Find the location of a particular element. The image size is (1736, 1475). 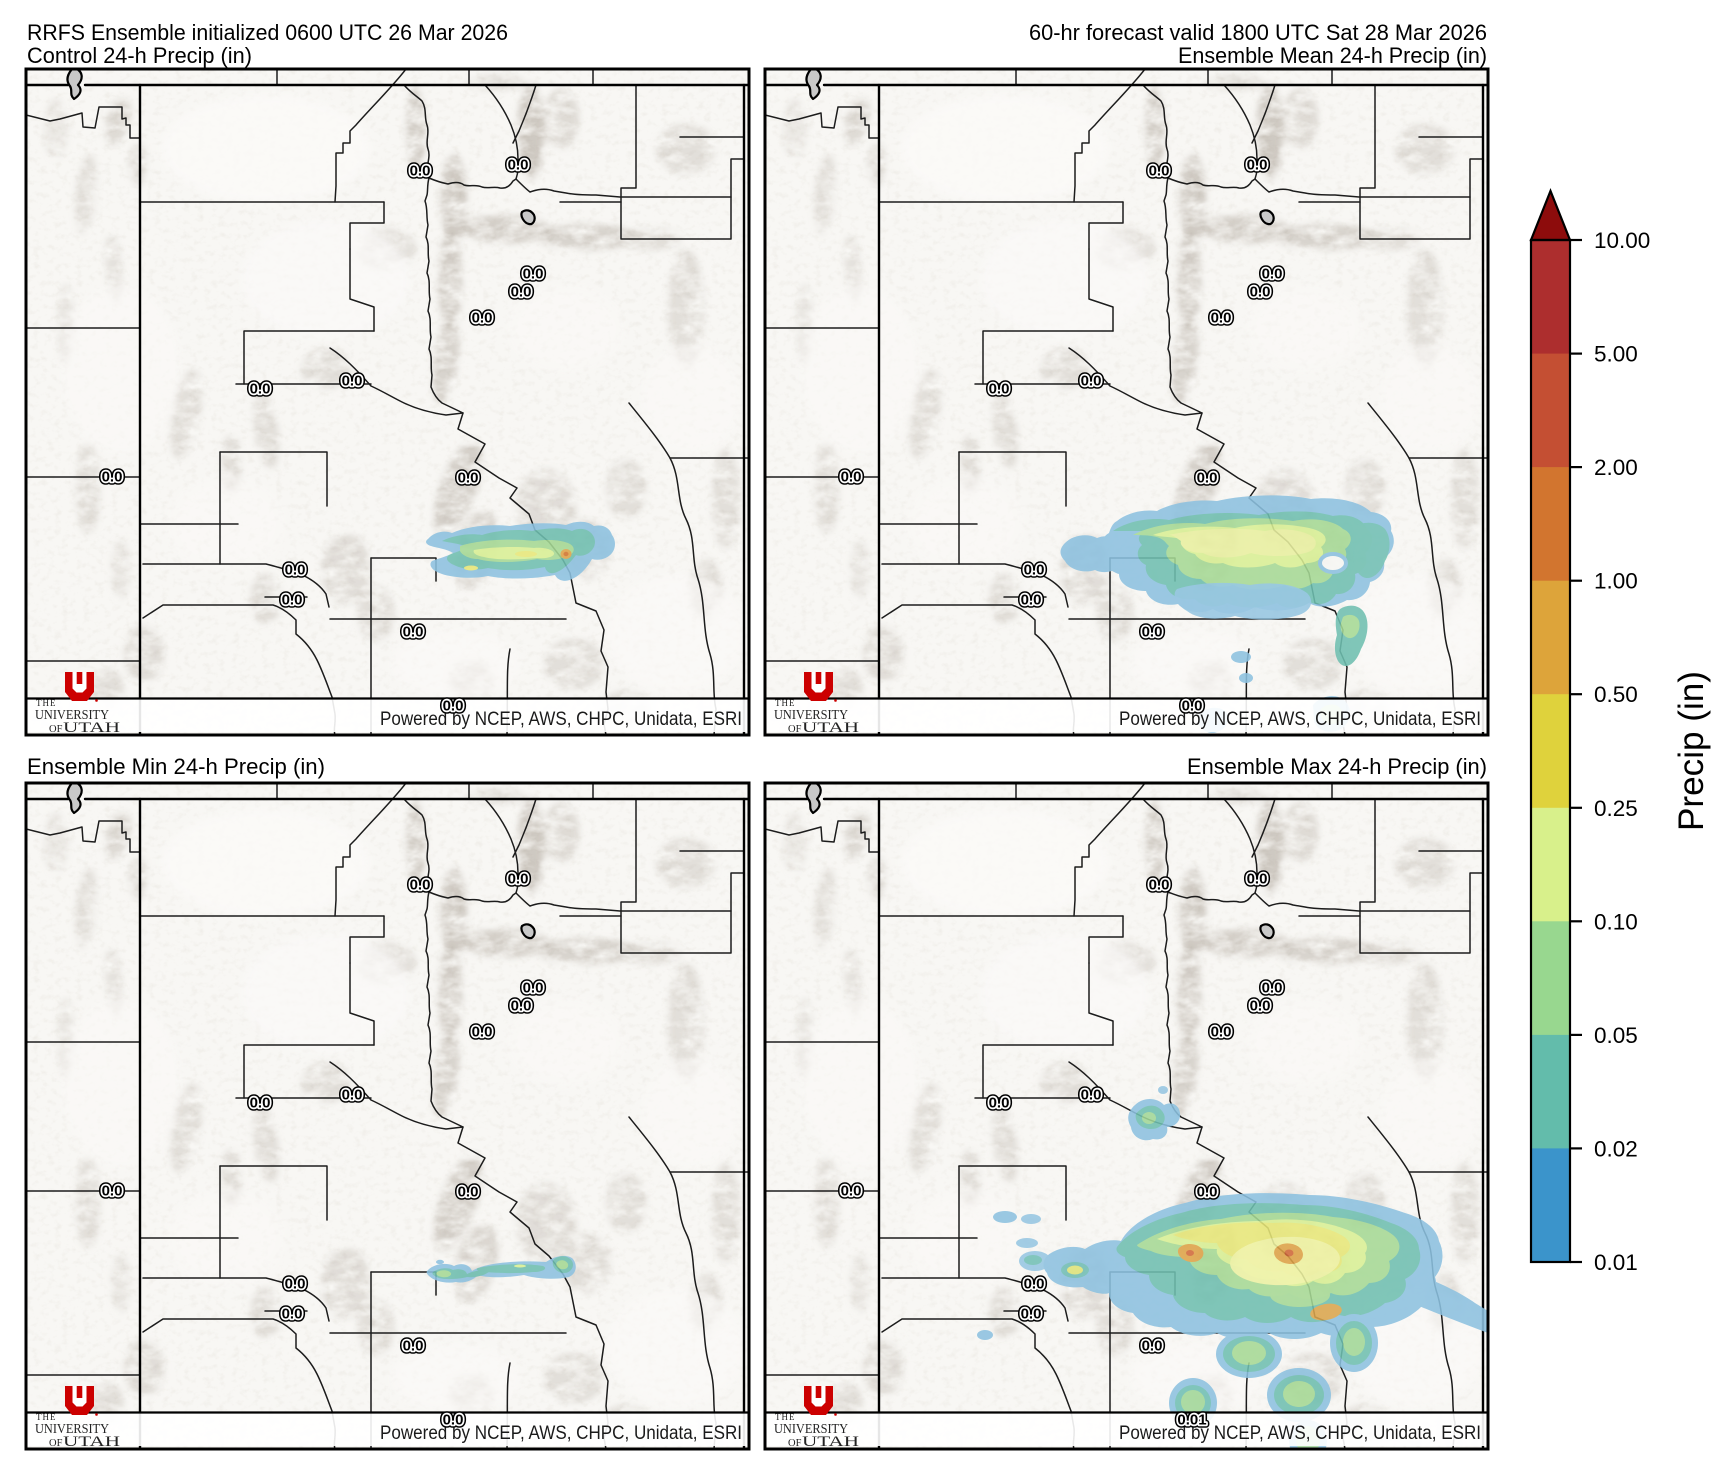

svg-text: 0.50 is located at coordinates (1616, 694).